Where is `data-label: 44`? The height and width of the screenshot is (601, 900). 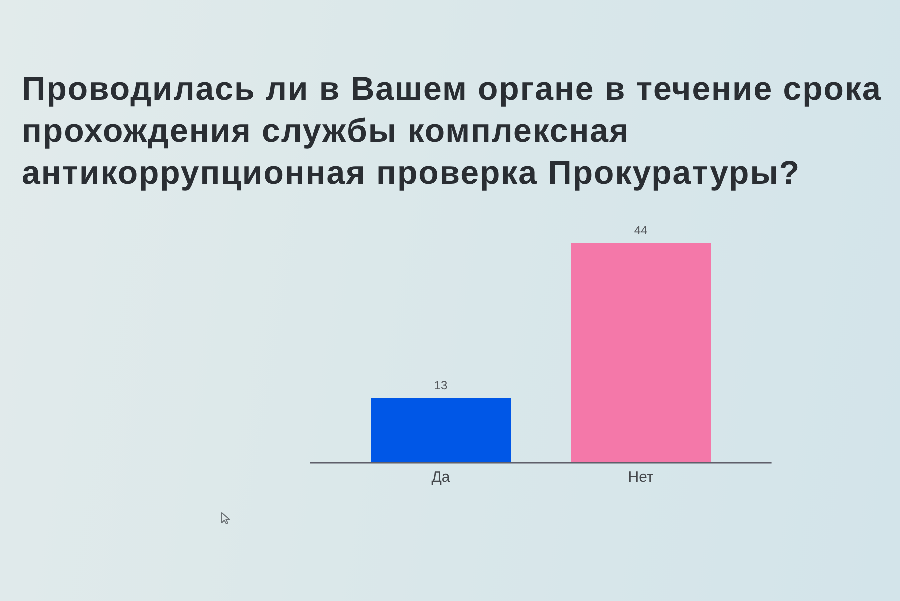 data-label: 44 is located at coordinates (641, 230).